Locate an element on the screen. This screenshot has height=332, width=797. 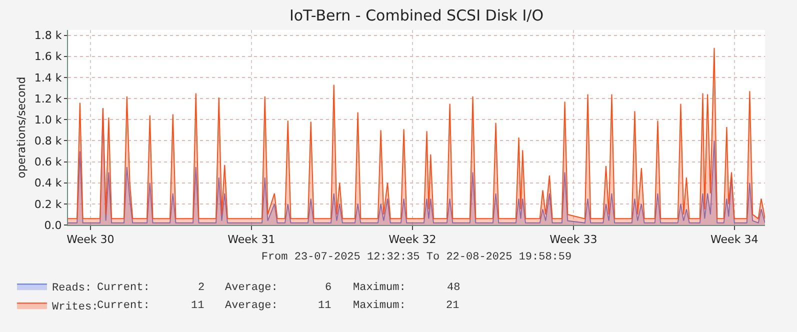
y-tick-label: 0.4 k is located at coordinates (48, 183).